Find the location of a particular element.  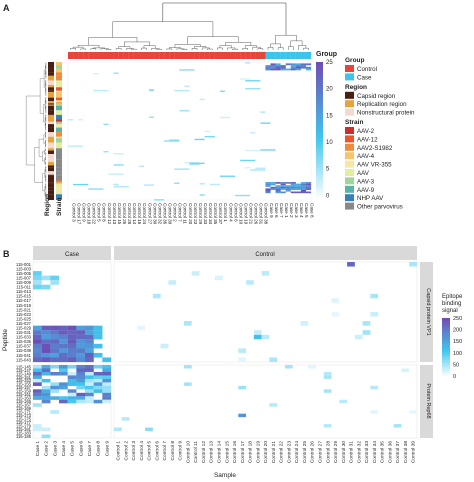

sample-label-a: Control 22 is located at coordinates (94, 214).